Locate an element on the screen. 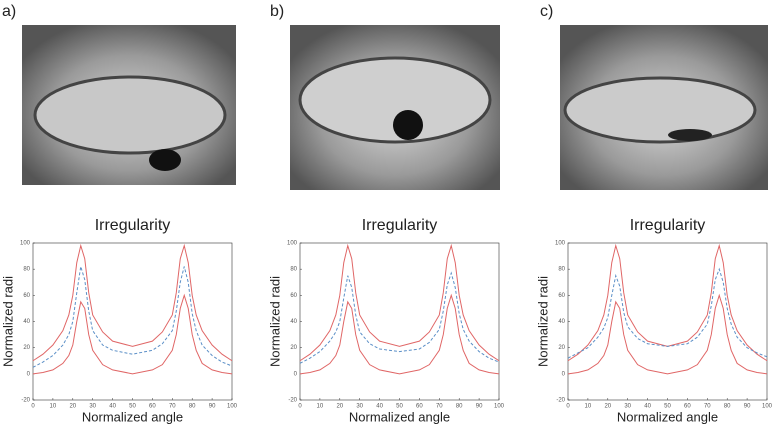 The image size is (776, 434). panel-label: b) is located at coordinates (277, 11).